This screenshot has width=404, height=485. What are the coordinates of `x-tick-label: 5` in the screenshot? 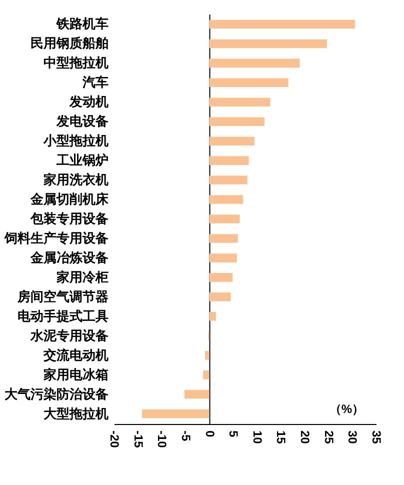 It's located at (233, 434).